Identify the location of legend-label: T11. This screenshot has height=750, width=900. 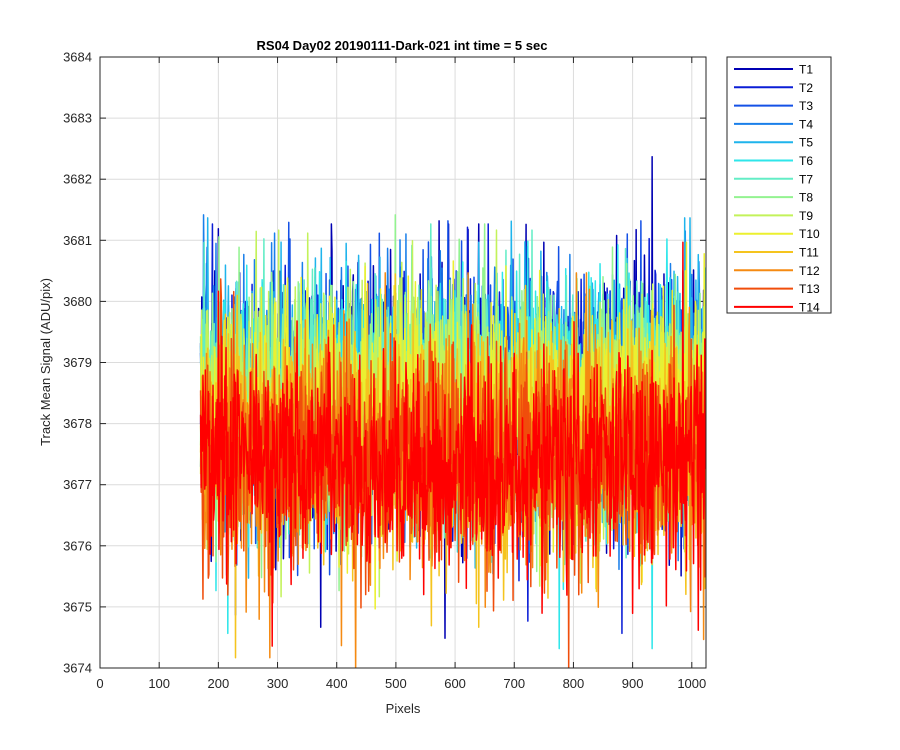
(809, 253).